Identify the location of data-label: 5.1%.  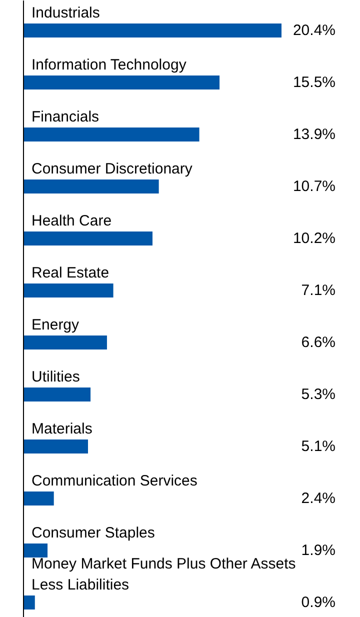
(318, 446).